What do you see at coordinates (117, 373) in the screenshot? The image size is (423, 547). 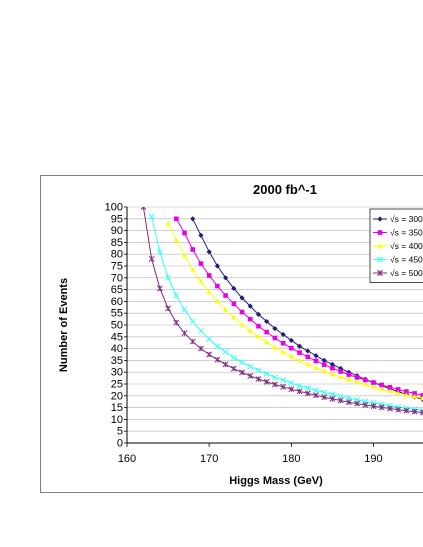 I see `y-tick-label: 30` at bounding box center [117, 373].